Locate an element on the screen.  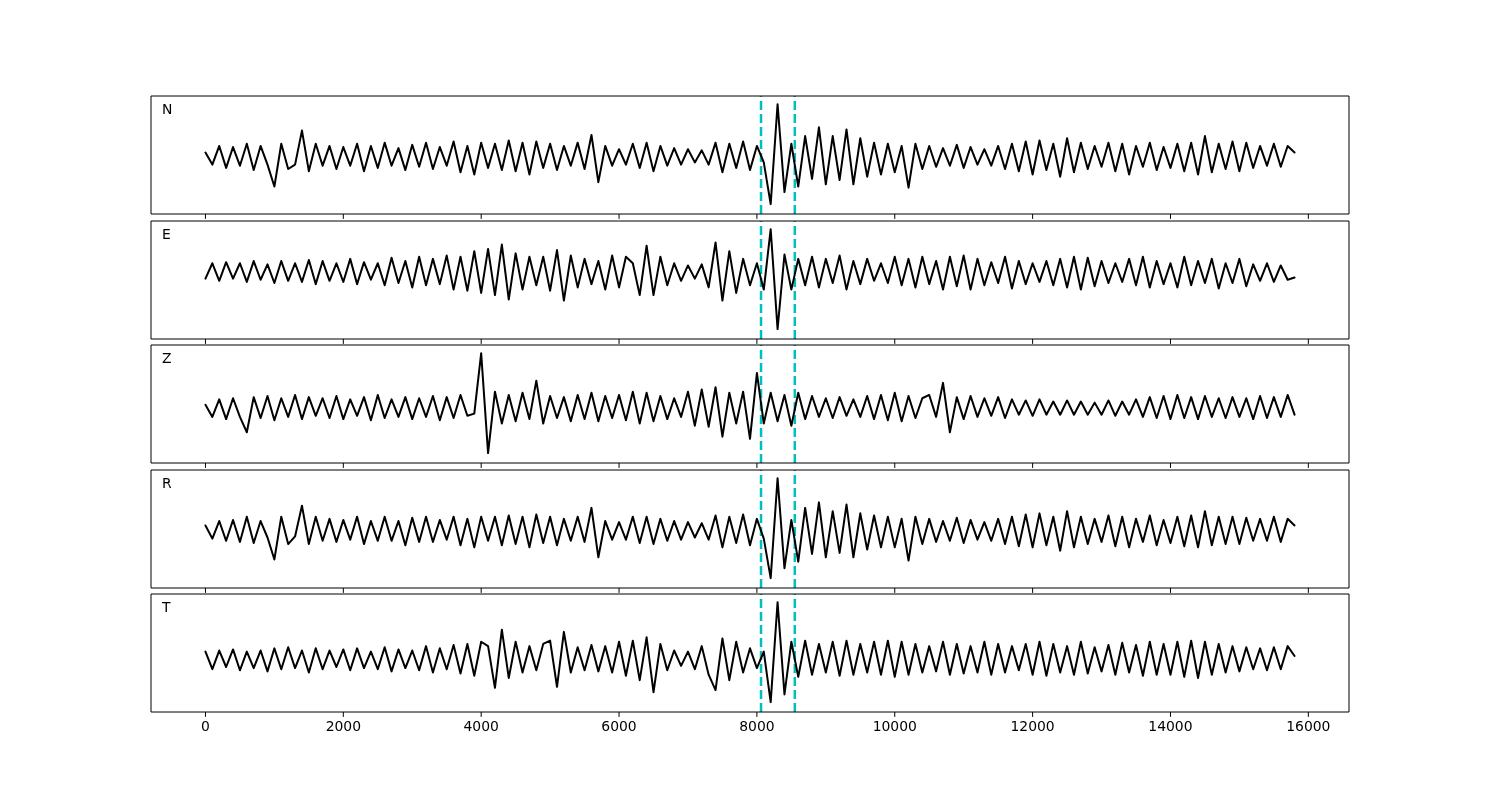
annotation: T is located at coordinates (166, 607).